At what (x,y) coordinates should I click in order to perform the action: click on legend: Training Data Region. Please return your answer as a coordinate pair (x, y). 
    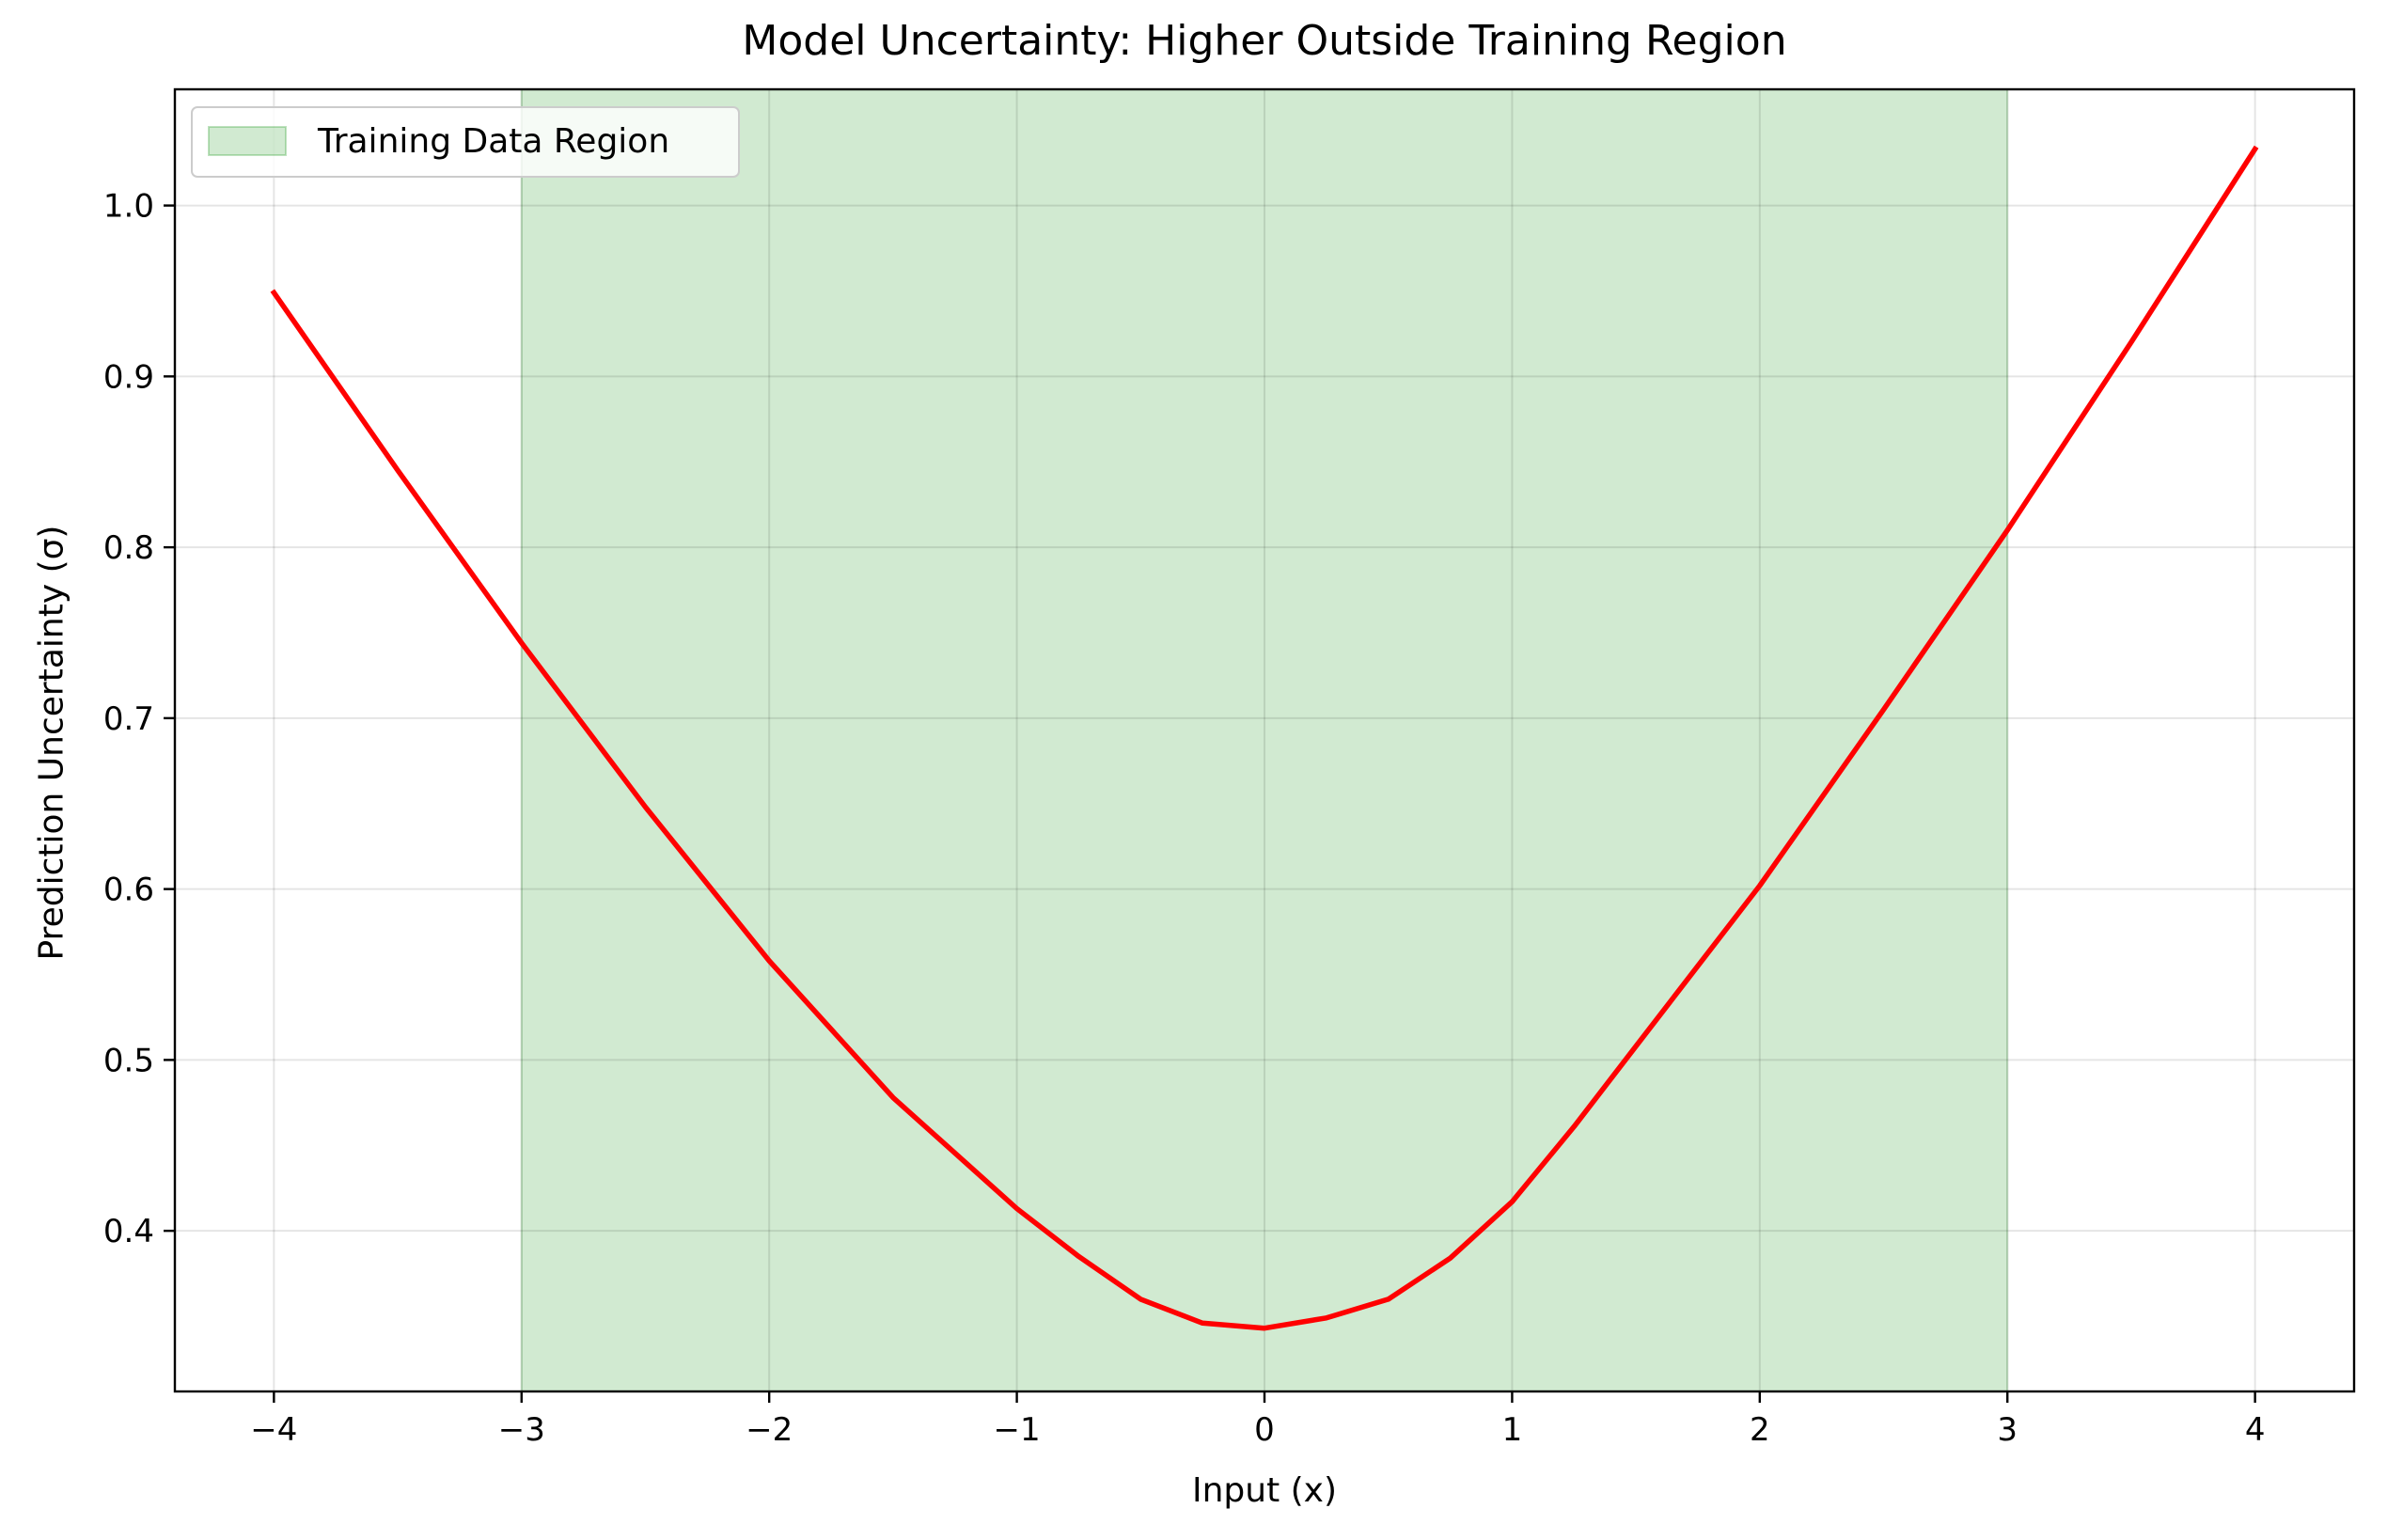
    Looking at the image, I should click on (465, 142).